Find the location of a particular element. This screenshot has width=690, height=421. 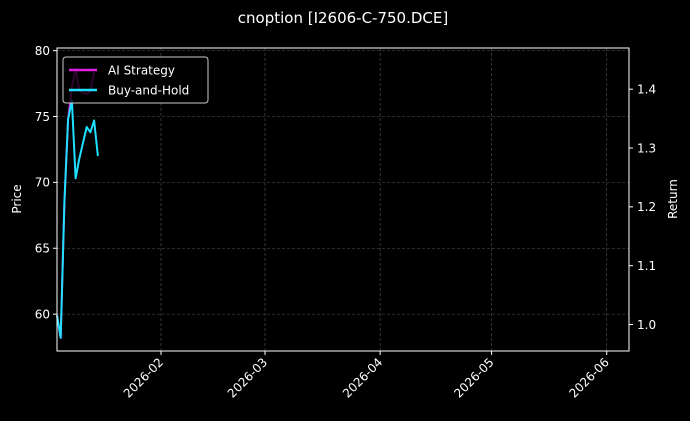

legend: AI Strategy Buy-and-Hold is located at coordinates (135, 80).